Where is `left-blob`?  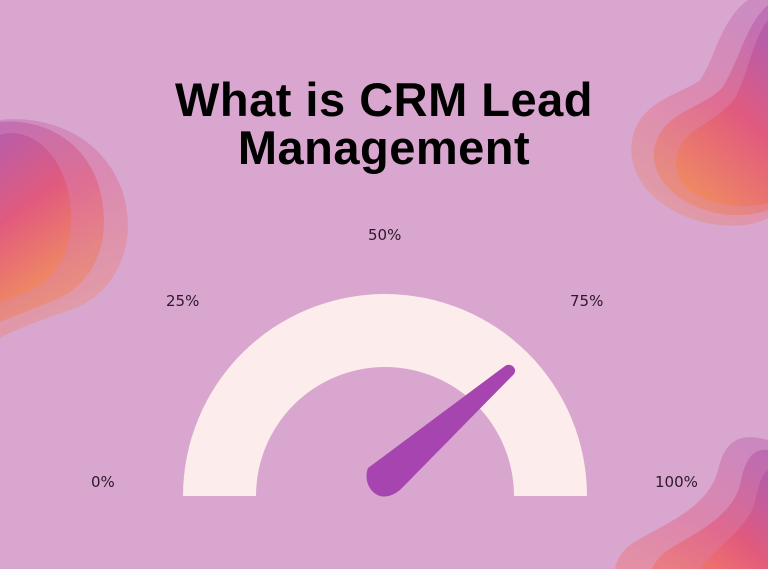
left-blob is located at coordinates (64, 229).